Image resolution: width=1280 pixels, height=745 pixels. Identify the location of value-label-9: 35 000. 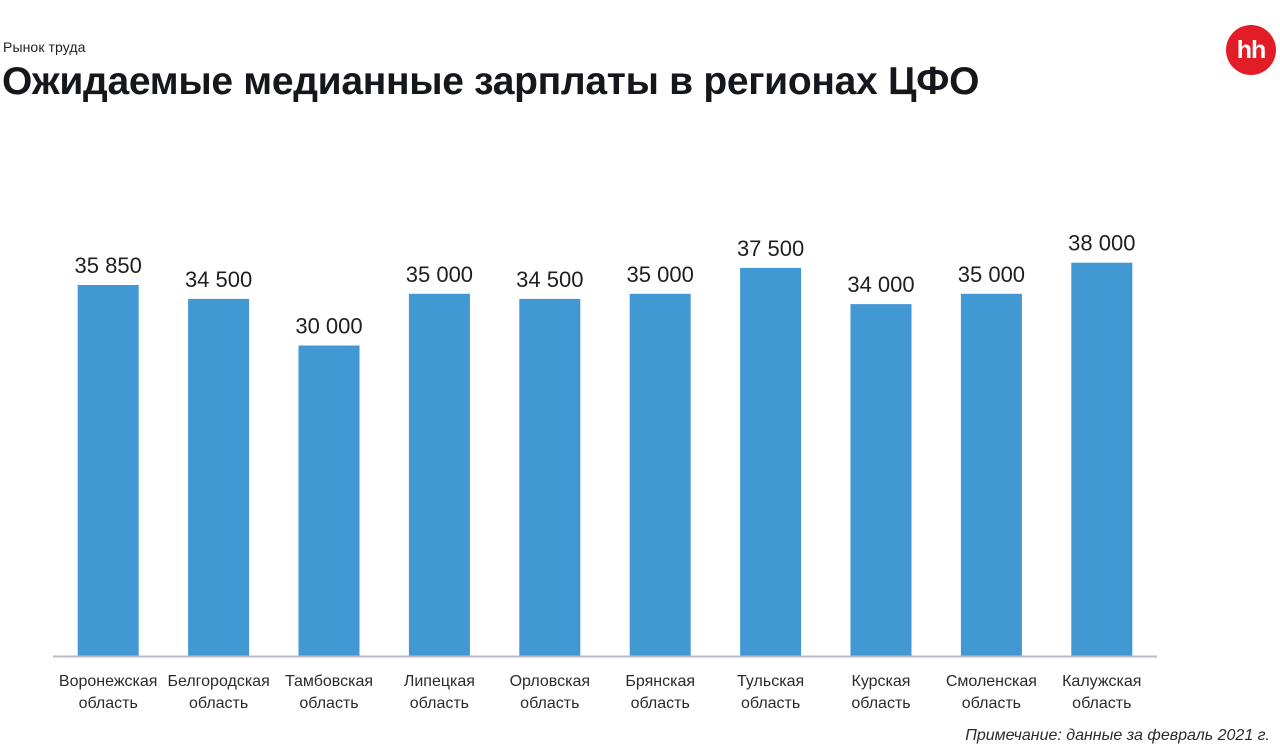
(991, 274).